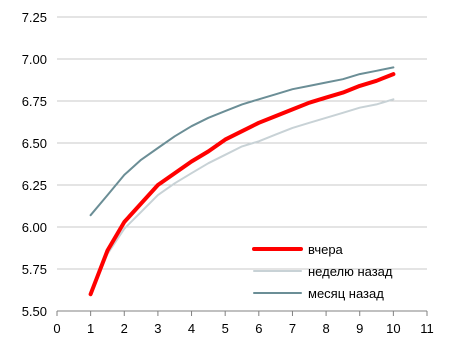 The image size is (449, 340). What do you see at coordinates (34, 101) in the screenshot?
I see `y-tick-label: 6.75` at bounding box center [34, 101].